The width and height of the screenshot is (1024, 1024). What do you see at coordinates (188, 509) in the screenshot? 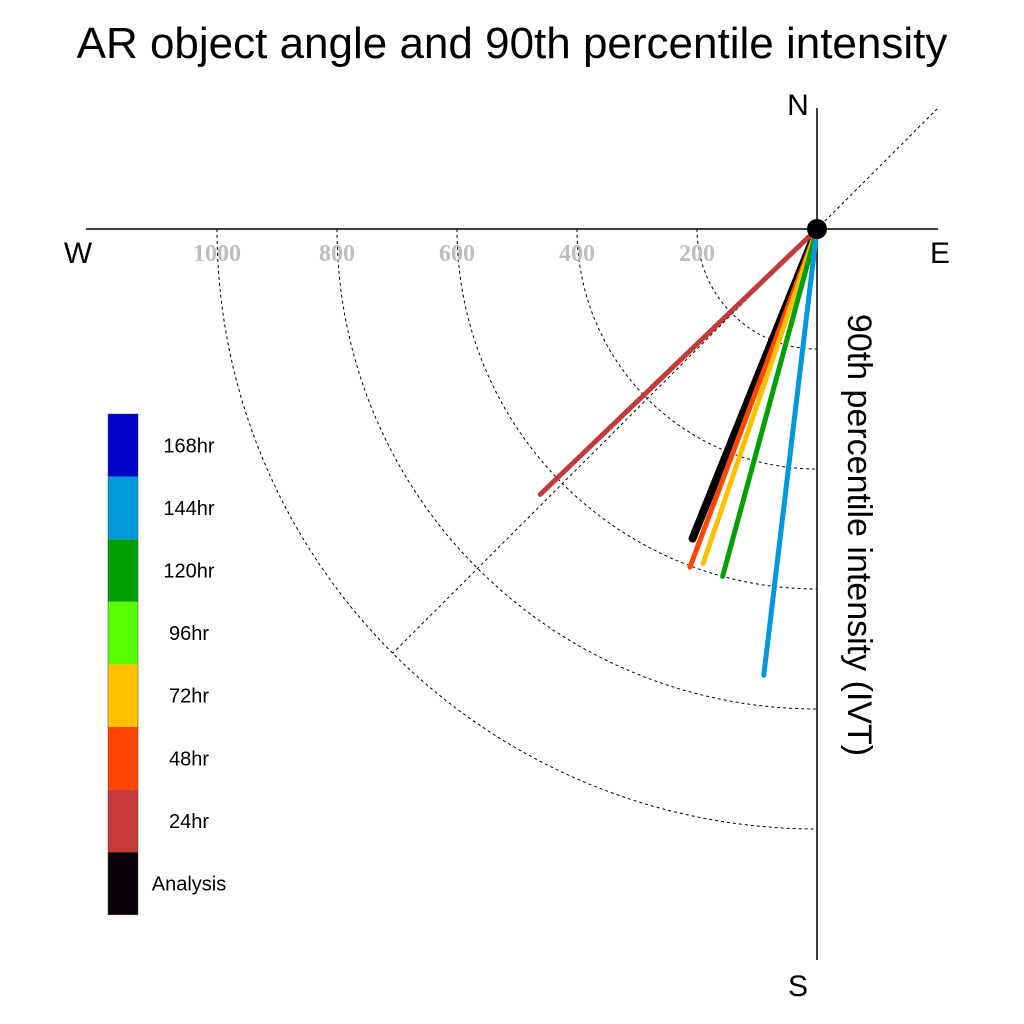
I see `legend-label: 144hr` at bounding box center [188, 509].